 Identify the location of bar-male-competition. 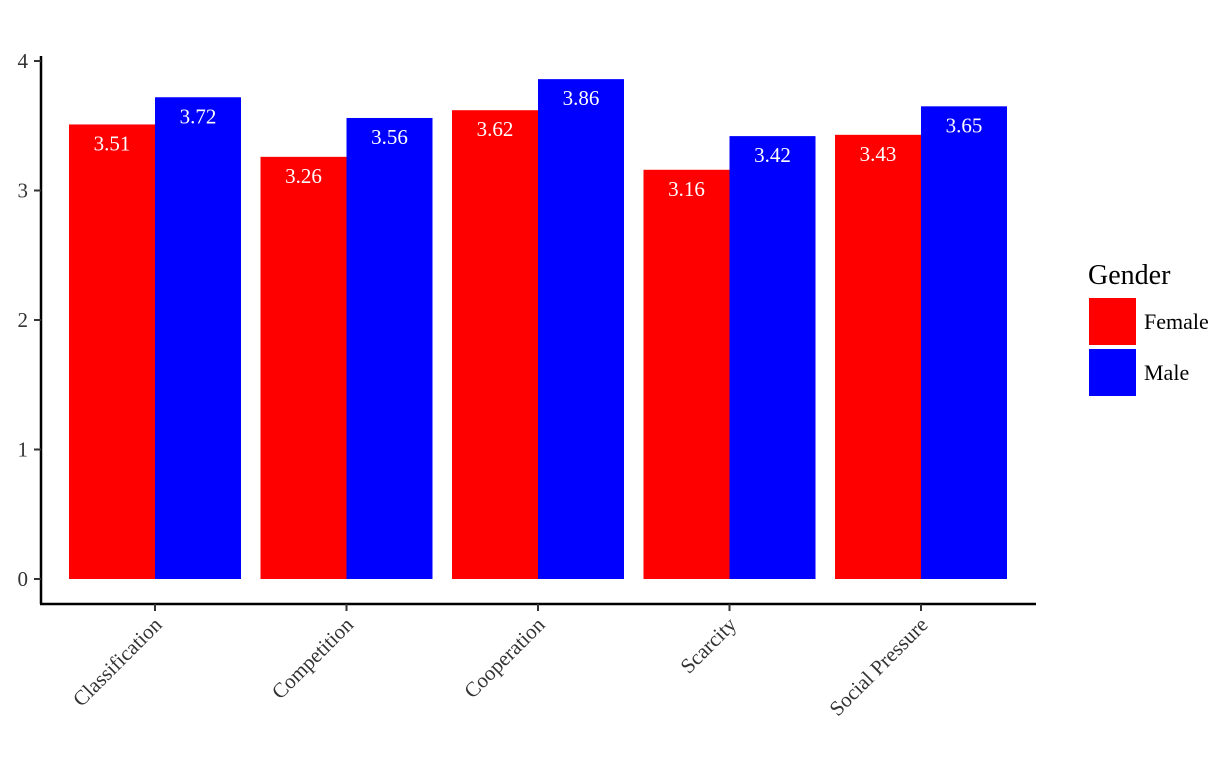
(389, 348).